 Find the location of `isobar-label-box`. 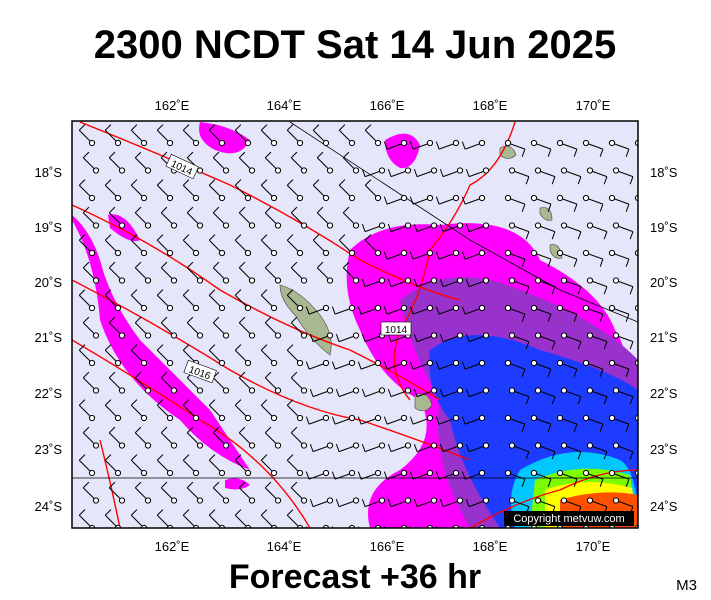

isobar-label-box is located at coordinates (396, 328).